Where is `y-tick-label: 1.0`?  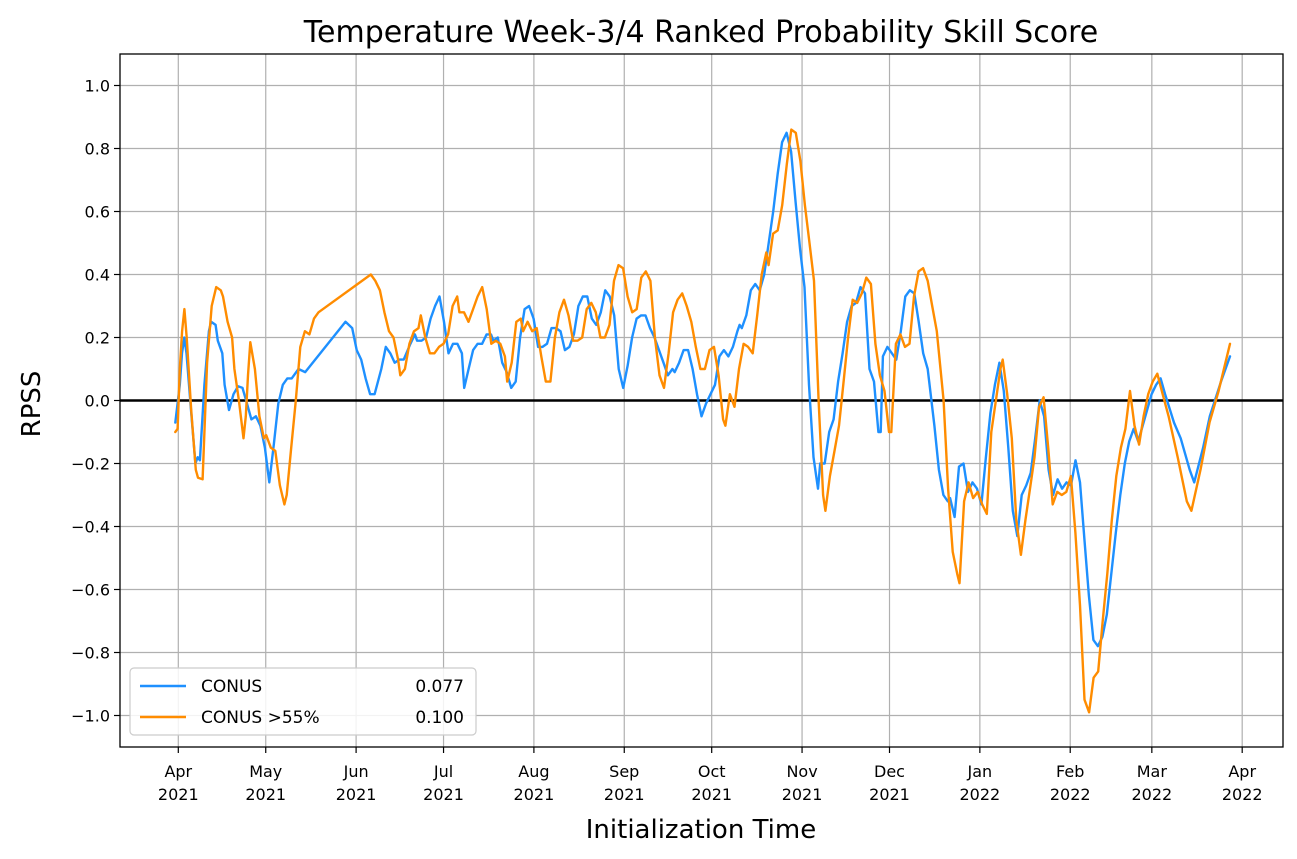 y-tick-label: 1.0 is located at coordinates (97, 86).